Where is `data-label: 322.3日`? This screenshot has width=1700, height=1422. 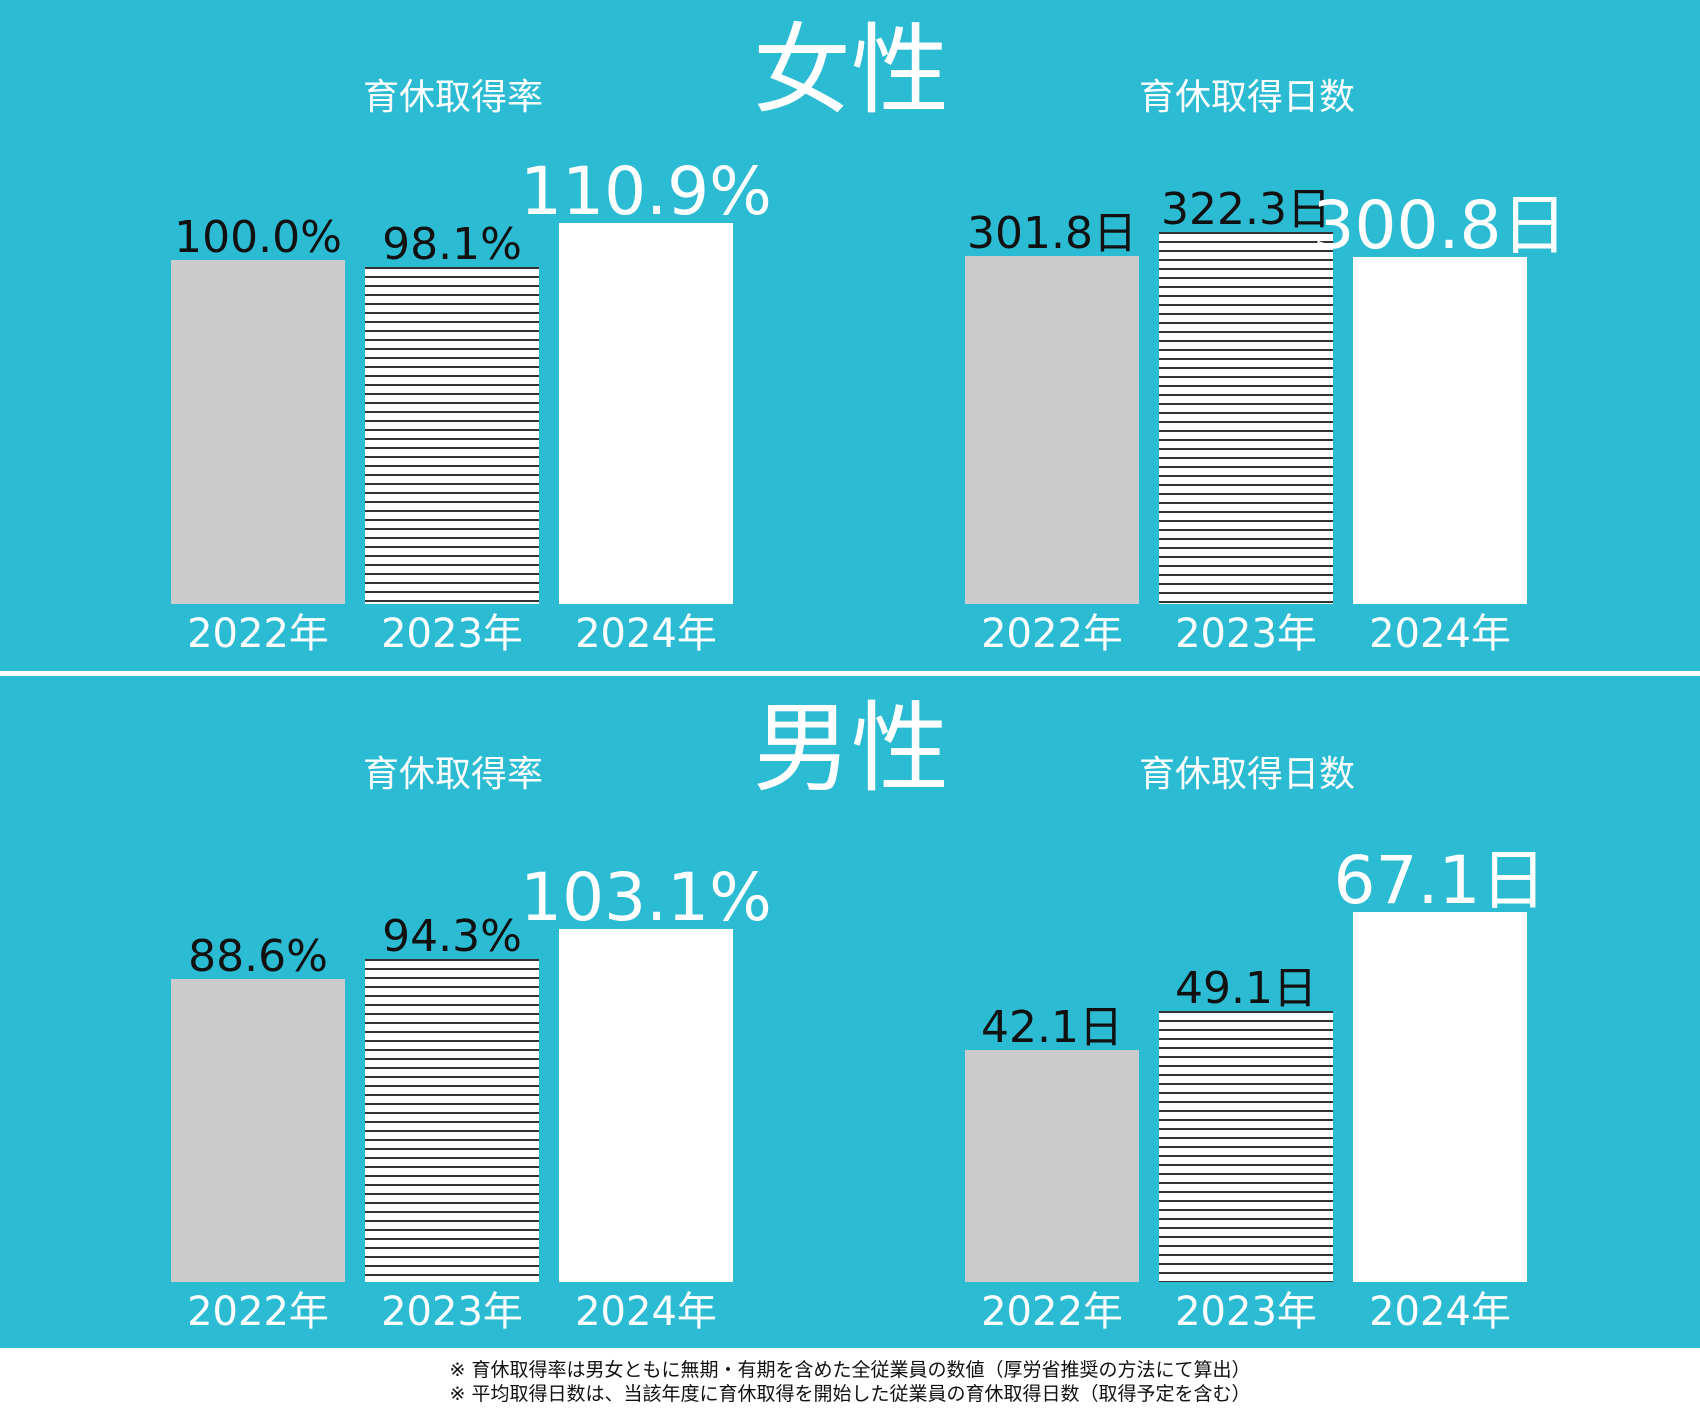
data-label: 322.3日 is located at coordinates (1246, 210).